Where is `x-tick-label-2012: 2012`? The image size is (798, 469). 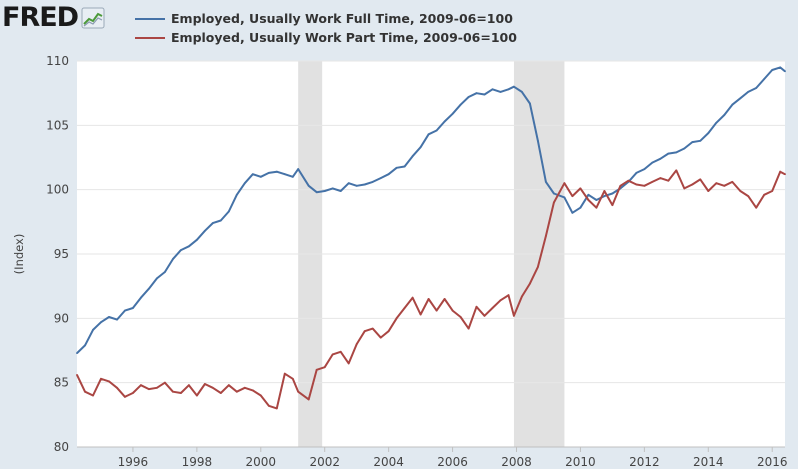 x-tick-label-2012: 2012 is located at coordinates (644, 462).